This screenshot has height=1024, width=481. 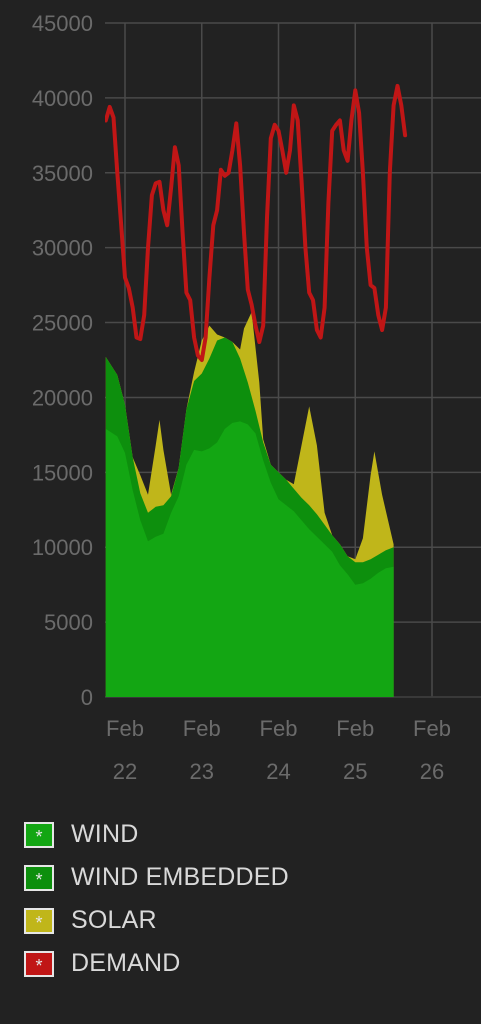 What do you see at coordinates (278, 750) in the screenshot?
I see `x-axis-labels: Feb 22 Feb 23 Feb 24 Feb 25 Feb 26` at bounding box center [278, 750].